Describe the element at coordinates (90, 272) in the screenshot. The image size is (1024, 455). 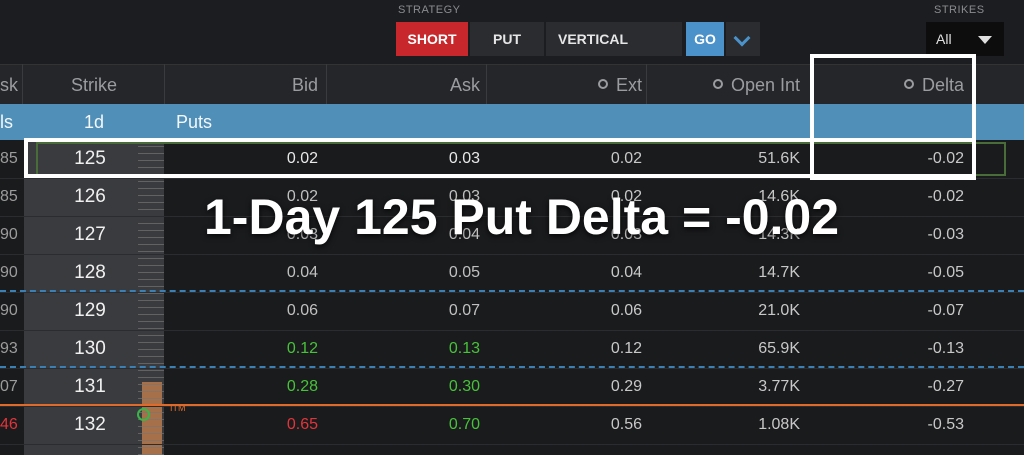
I see `strike-cell: 128` at that location.